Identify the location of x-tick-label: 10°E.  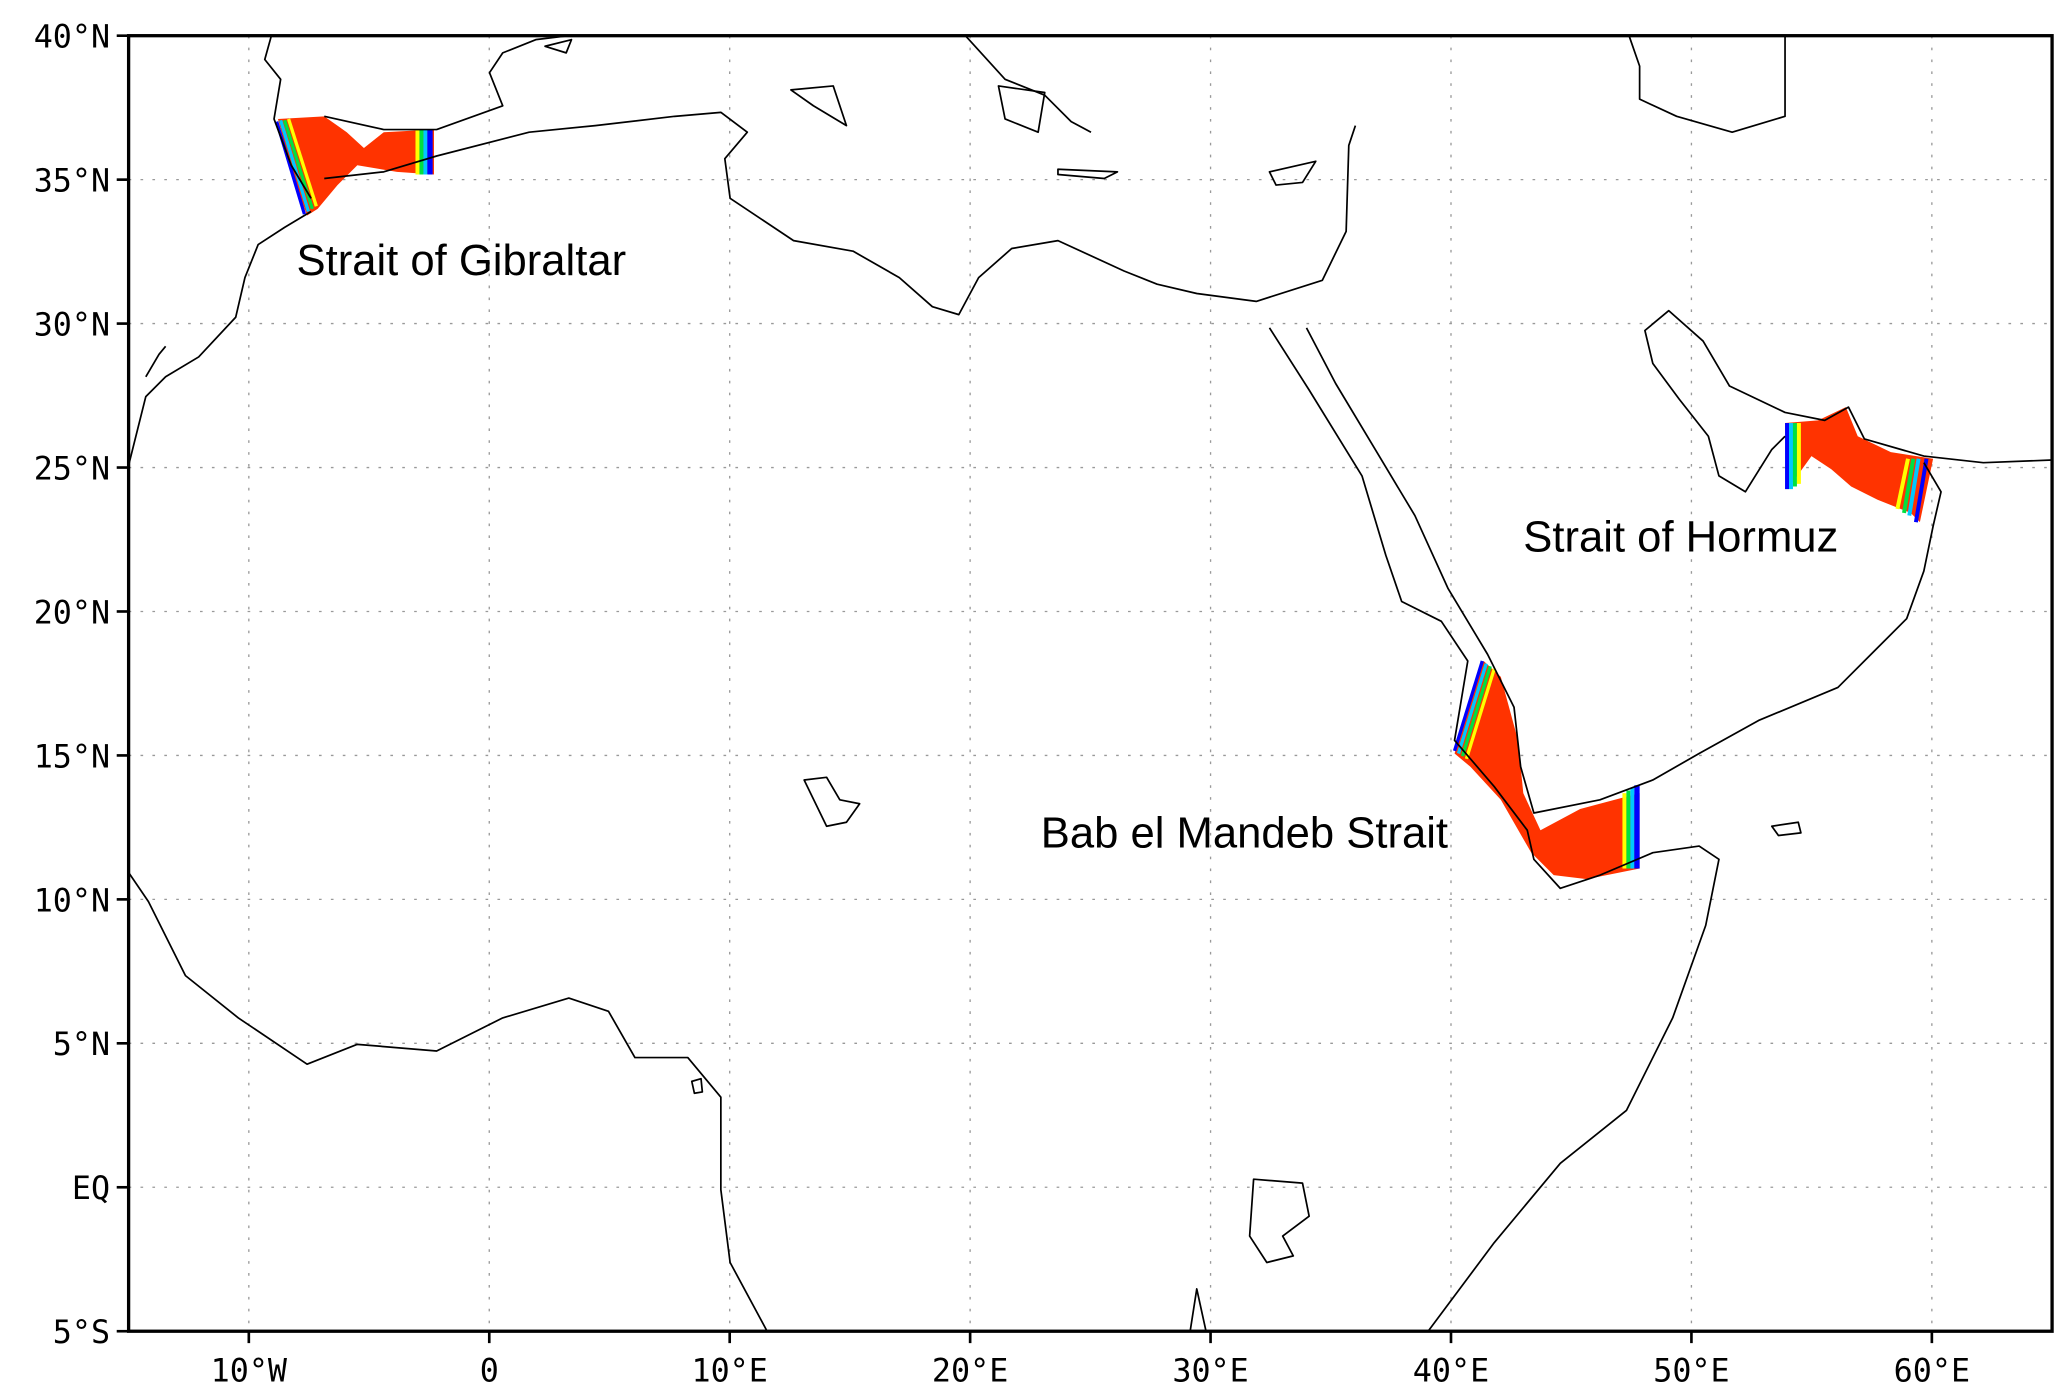
(729, 1371).